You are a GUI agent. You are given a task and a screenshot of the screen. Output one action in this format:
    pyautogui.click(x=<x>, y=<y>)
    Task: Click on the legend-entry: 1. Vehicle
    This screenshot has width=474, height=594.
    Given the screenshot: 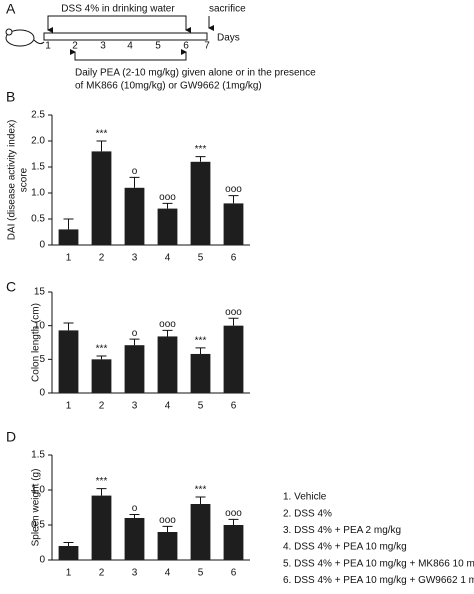 What is the action you would take?
    pyautogui.click(x=305, y=497)
    